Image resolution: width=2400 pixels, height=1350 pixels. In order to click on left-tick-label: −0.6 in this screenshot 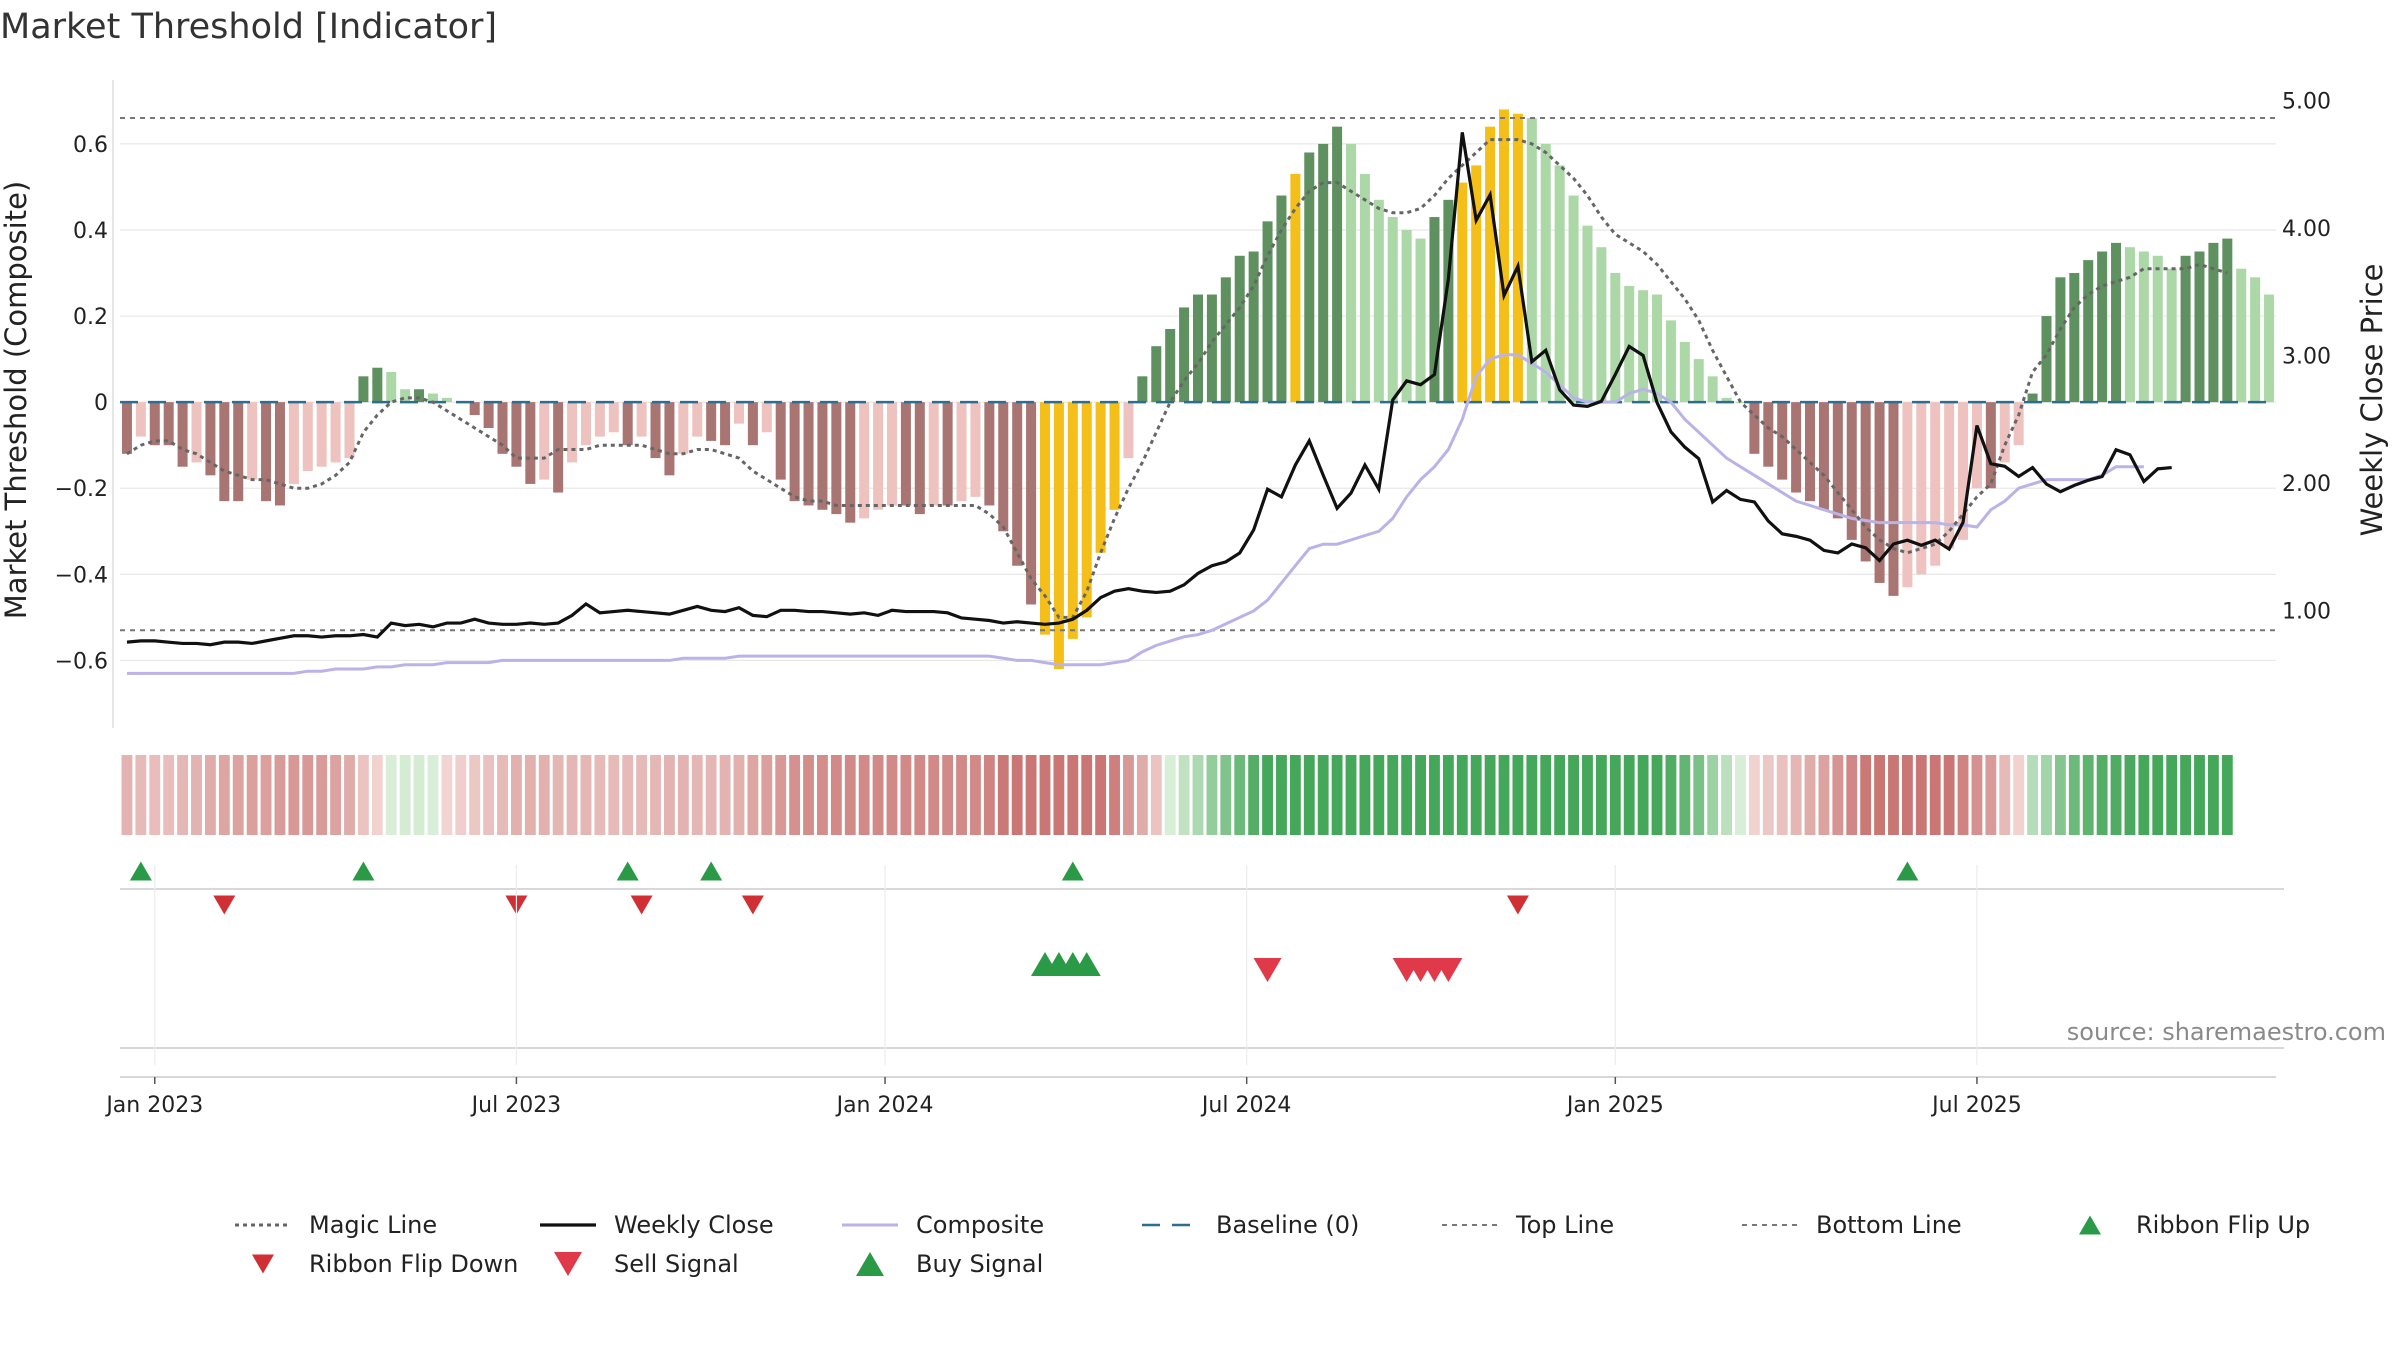, I will do `click(81, 661)`.